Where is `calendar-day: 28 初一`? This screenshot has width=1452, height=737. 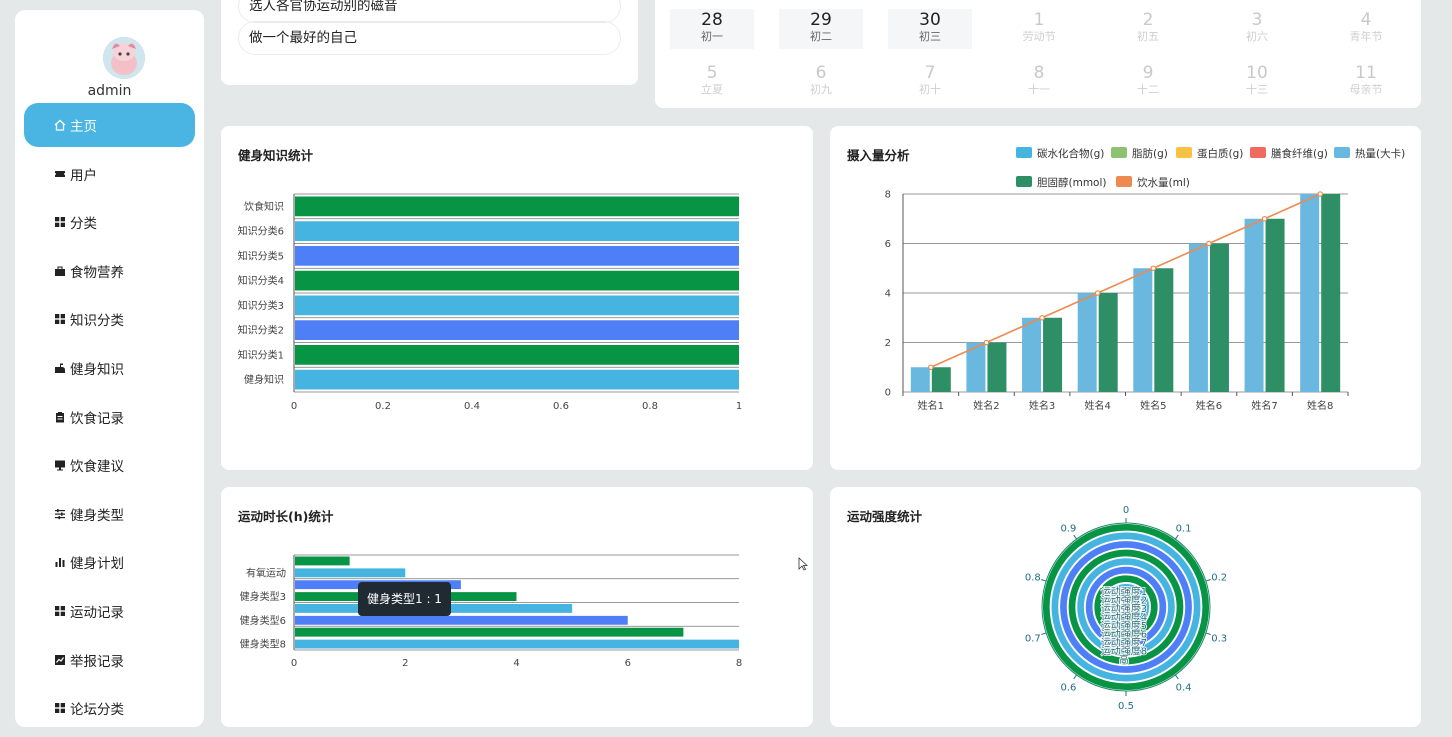 calendar-day: 28 初一 is located at coordinates (712, 29).